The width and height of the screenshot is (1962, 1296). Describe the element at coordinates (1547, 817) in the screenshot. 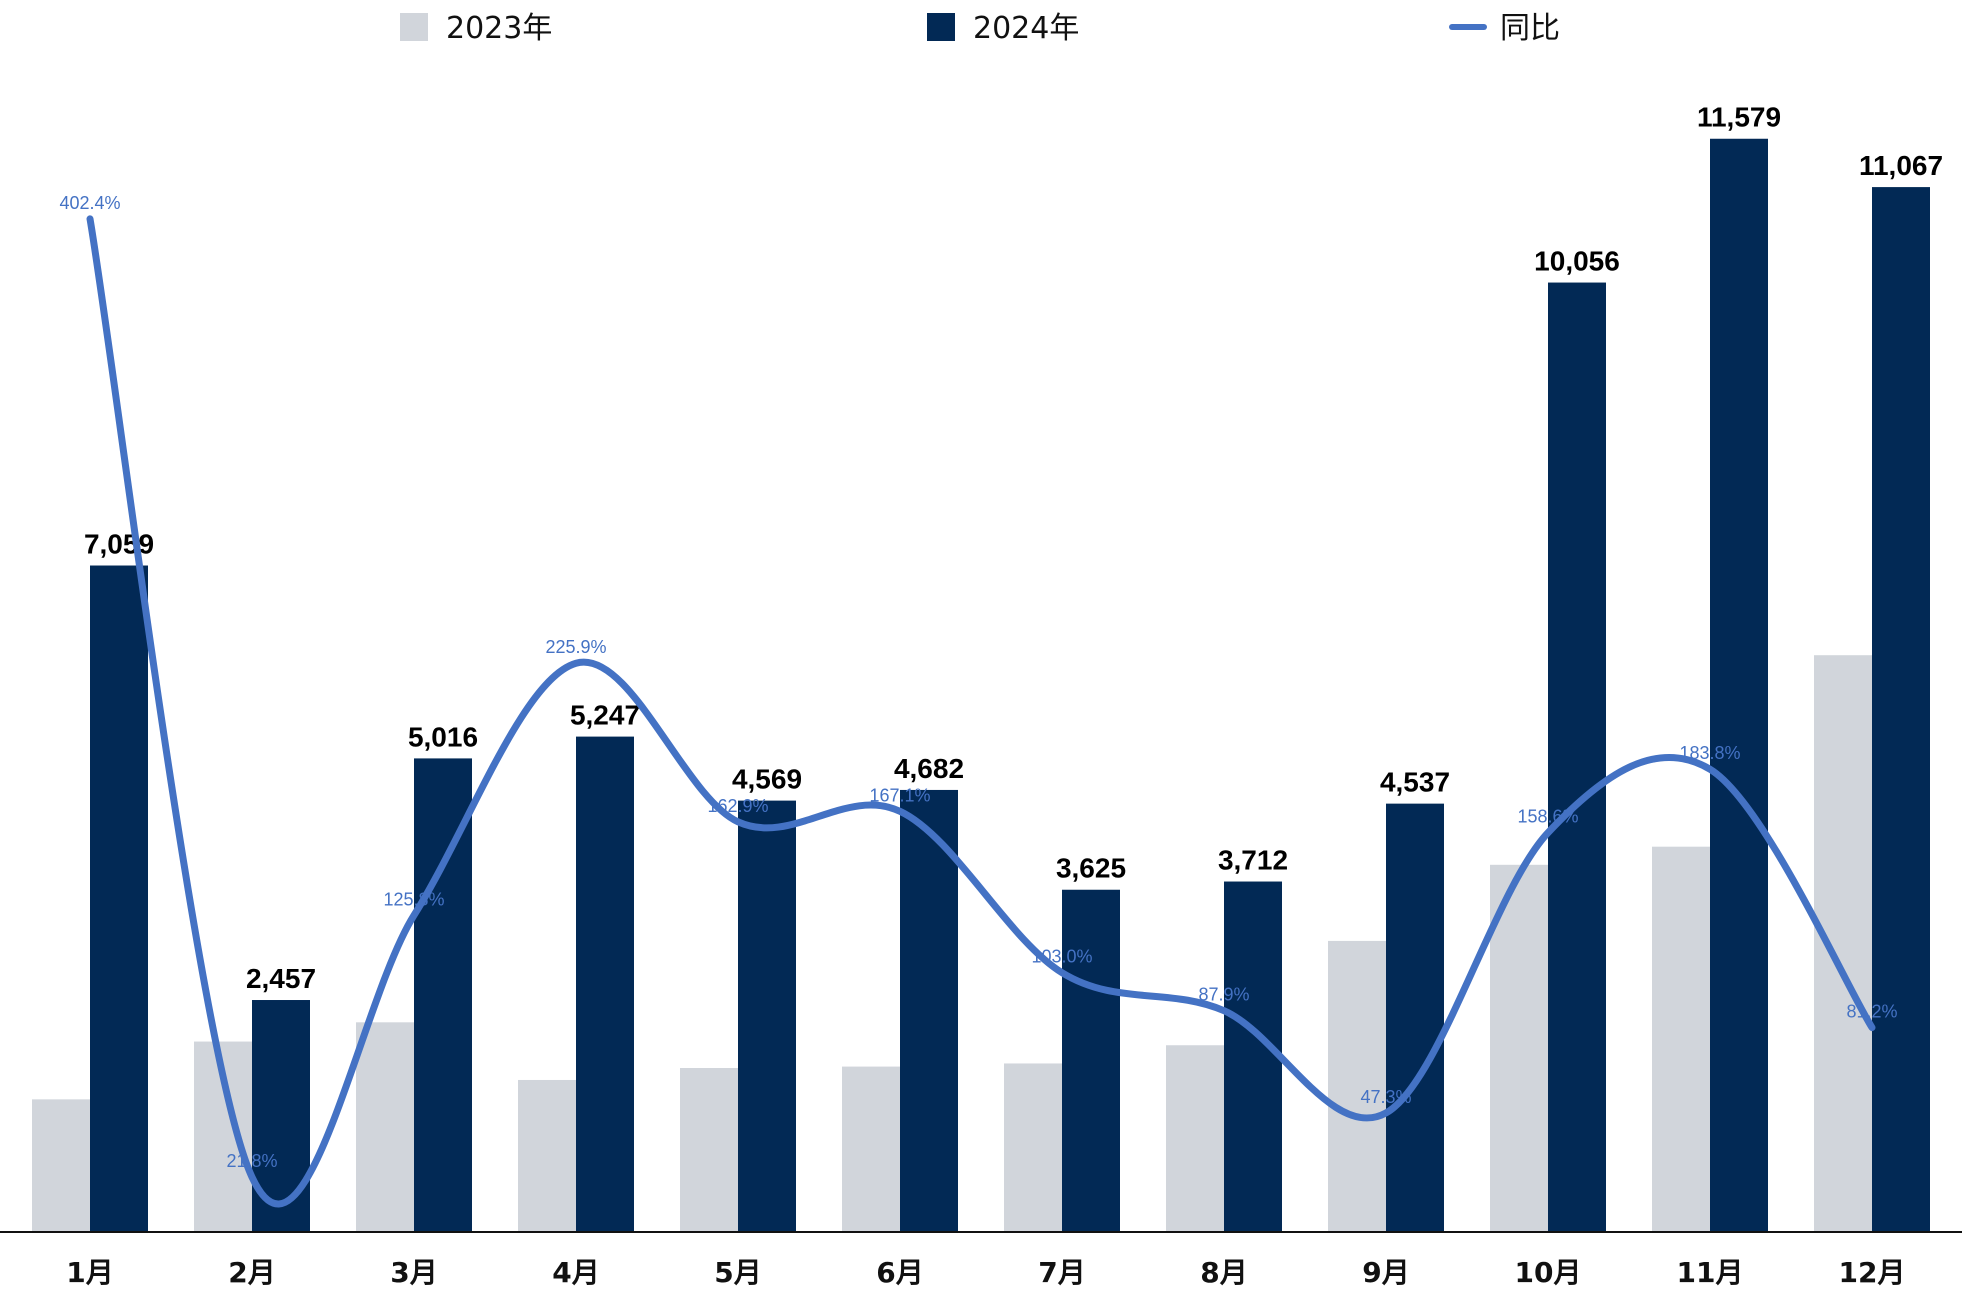

I see `yoy-value-label-10: 158.6%` at that location.